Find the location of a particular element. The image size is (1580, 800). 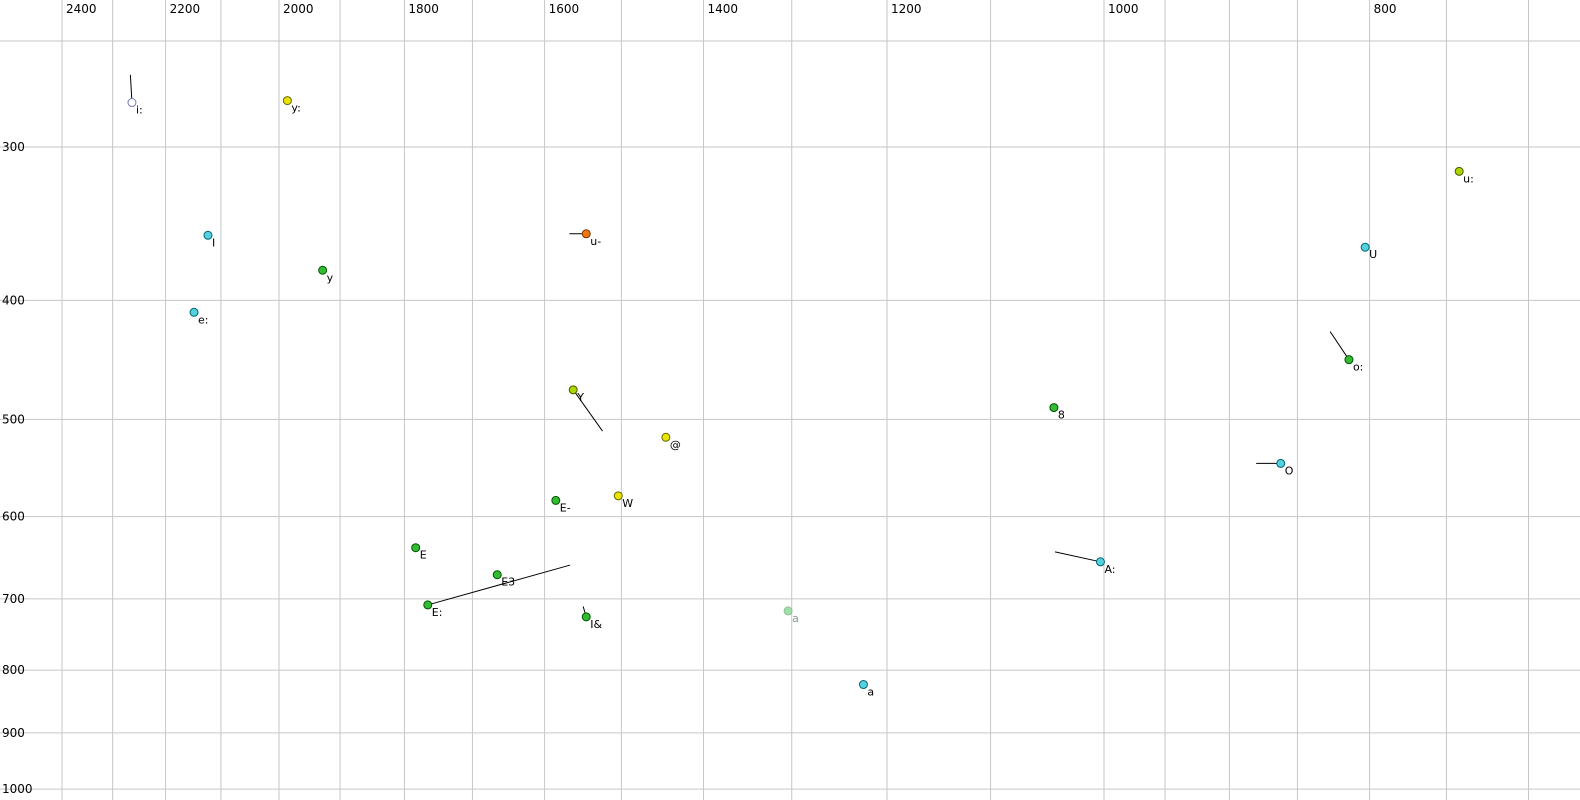

point-label: e: is located at coordinates (203, 319).